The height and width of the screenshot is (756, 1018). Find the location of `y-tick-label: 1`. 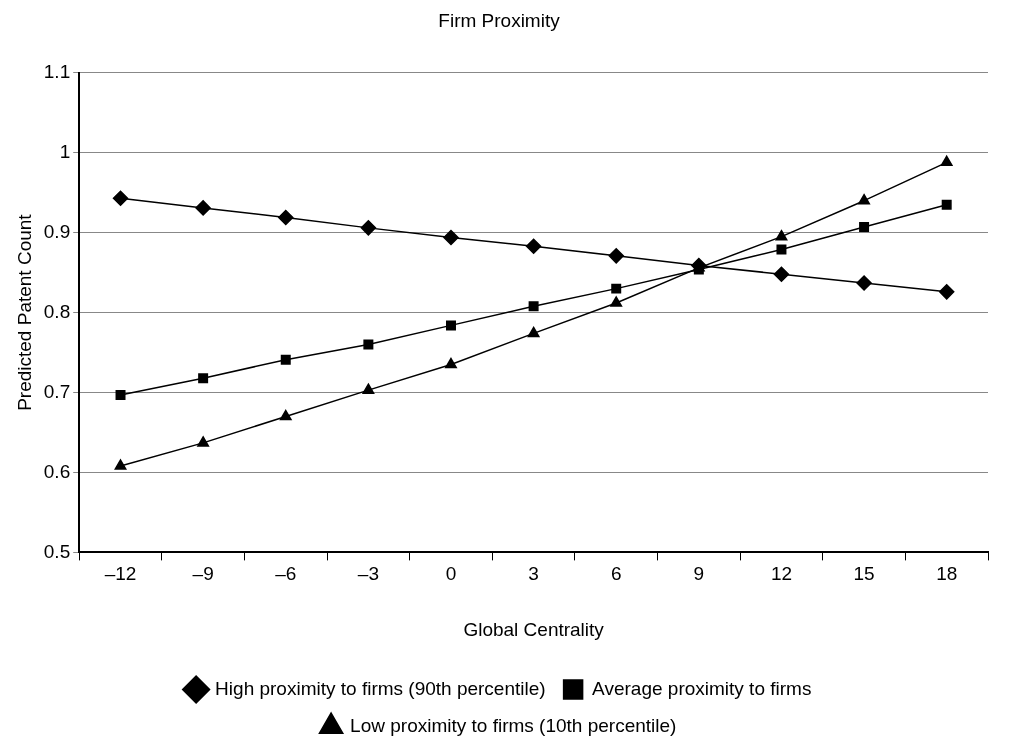

y-tick-label: 1 is located at coordinates (65, 151).